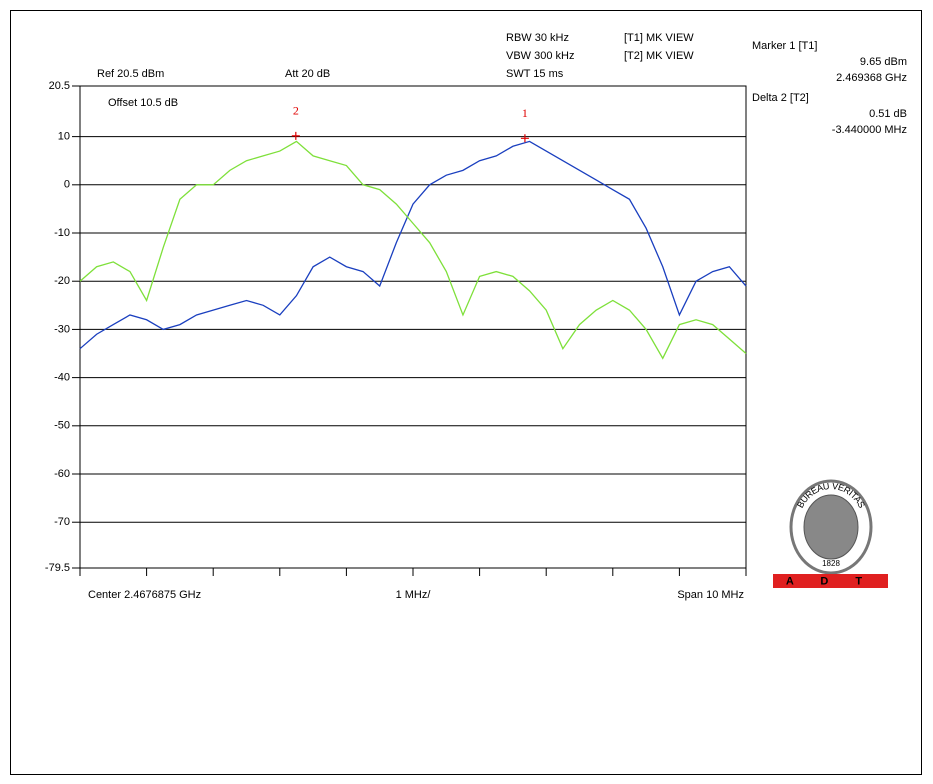  I want to click on y-tick-label: -20, so click(62, 281).